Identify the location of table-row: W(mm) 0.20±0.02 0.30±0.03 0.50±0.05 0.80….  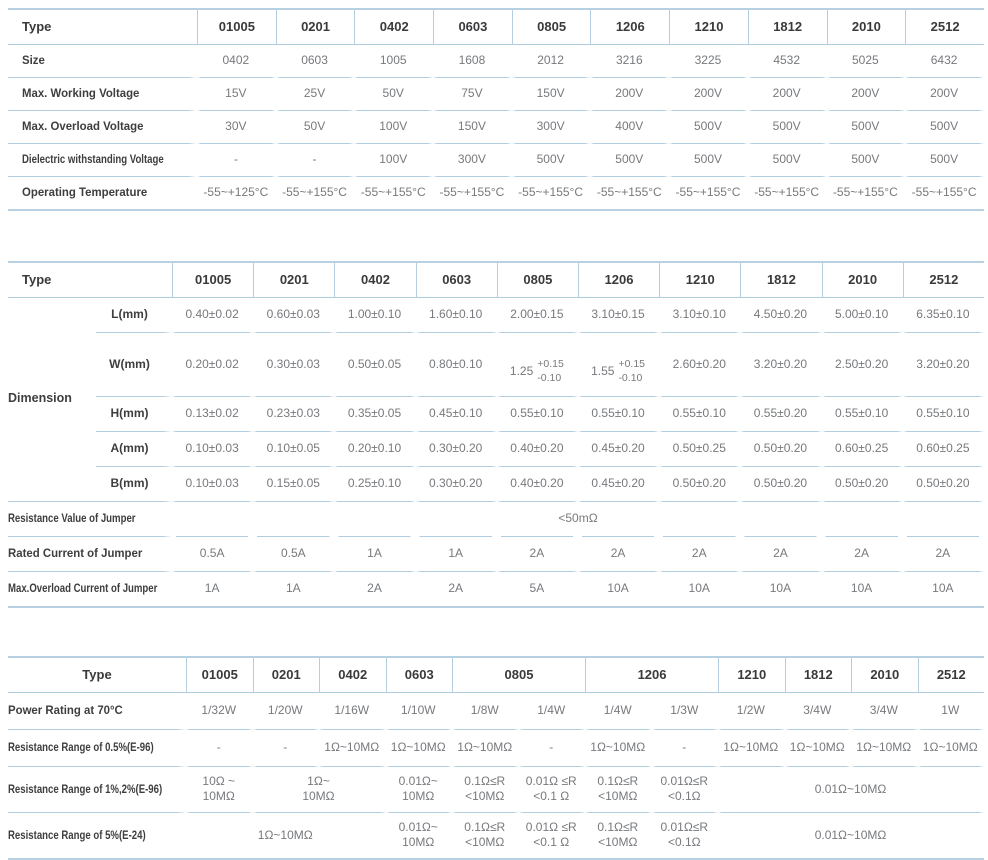
(496, 365).